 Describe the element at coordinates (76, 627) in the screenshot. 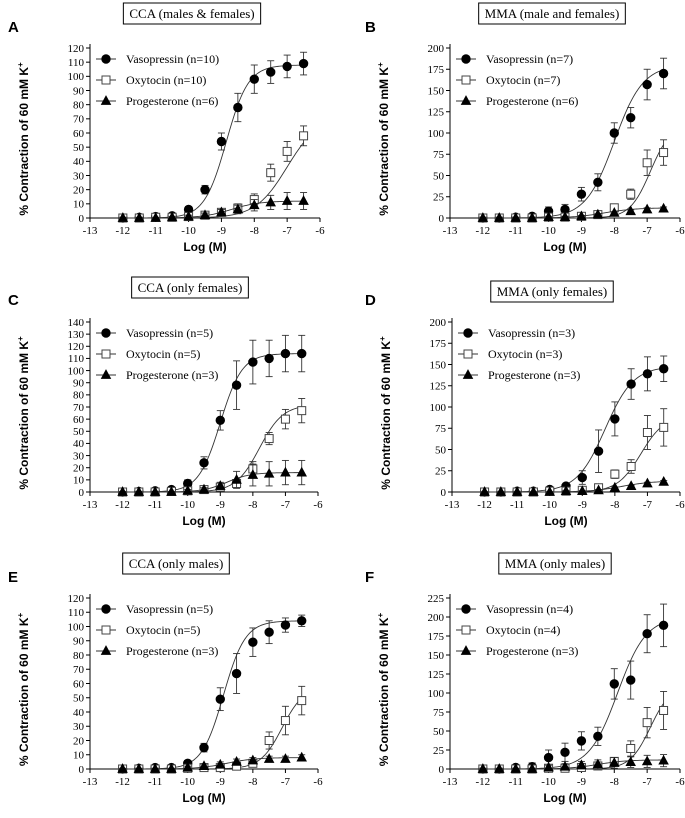

I see `y-tick-label: 100` at that location.